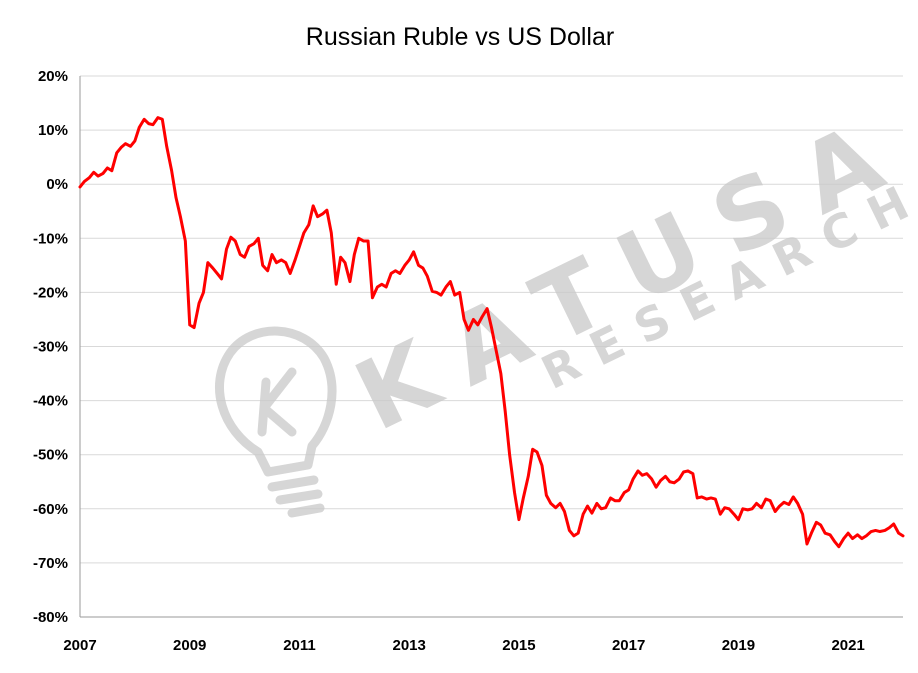 The image size is (918, 673). Describe the element at coordinates (50, 401) in the screenshot. I see `y-tick-label: -40%` at that location.